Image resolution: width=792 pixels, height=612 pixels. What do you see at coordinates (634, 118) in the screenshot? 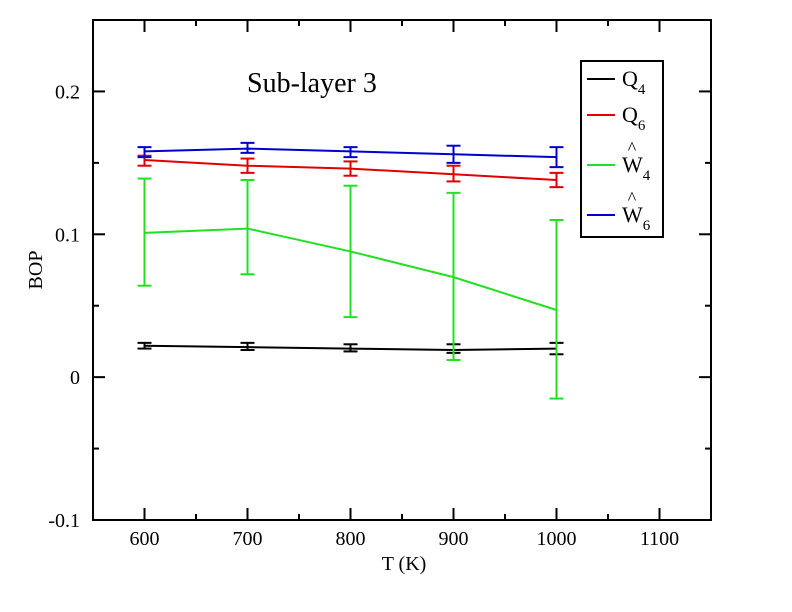
I see `legend-label: Q6` at bounding box center [634, 118].